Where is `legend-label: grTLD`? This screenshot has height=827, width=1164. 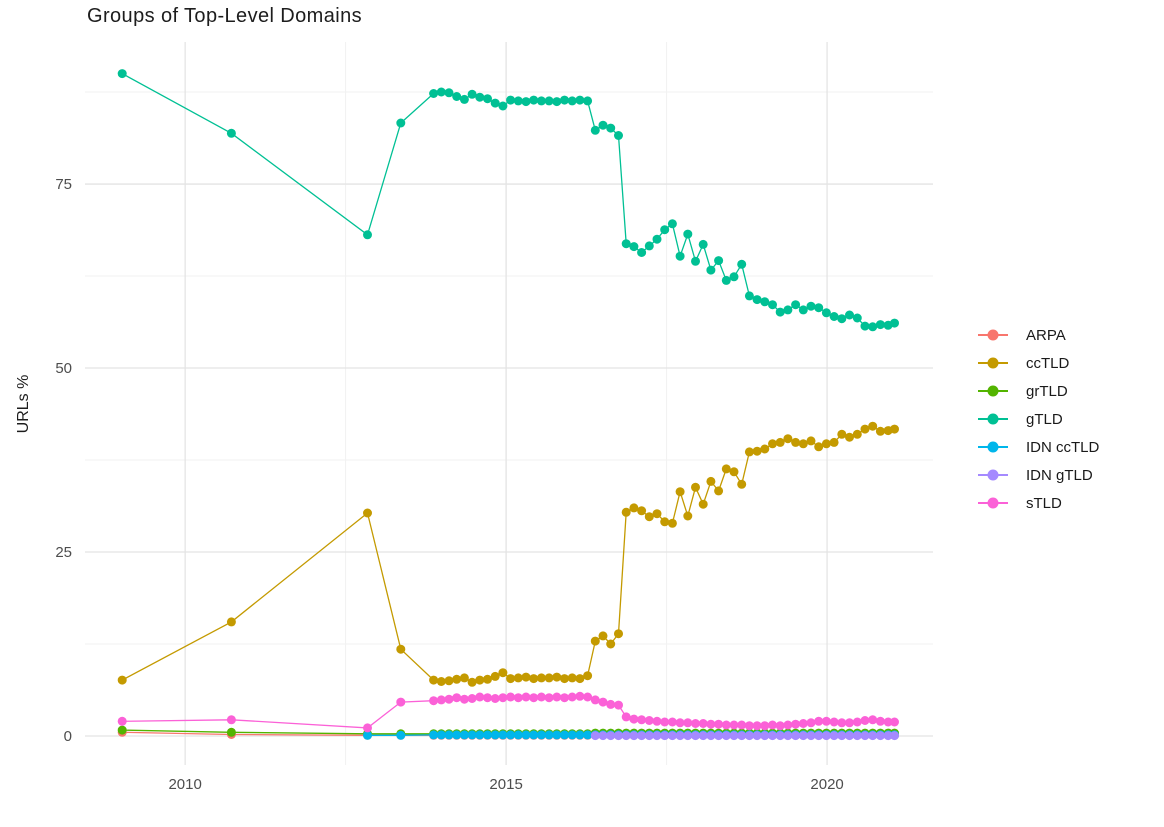 legend-label: grTLD is located at coordinates (1047, 391).